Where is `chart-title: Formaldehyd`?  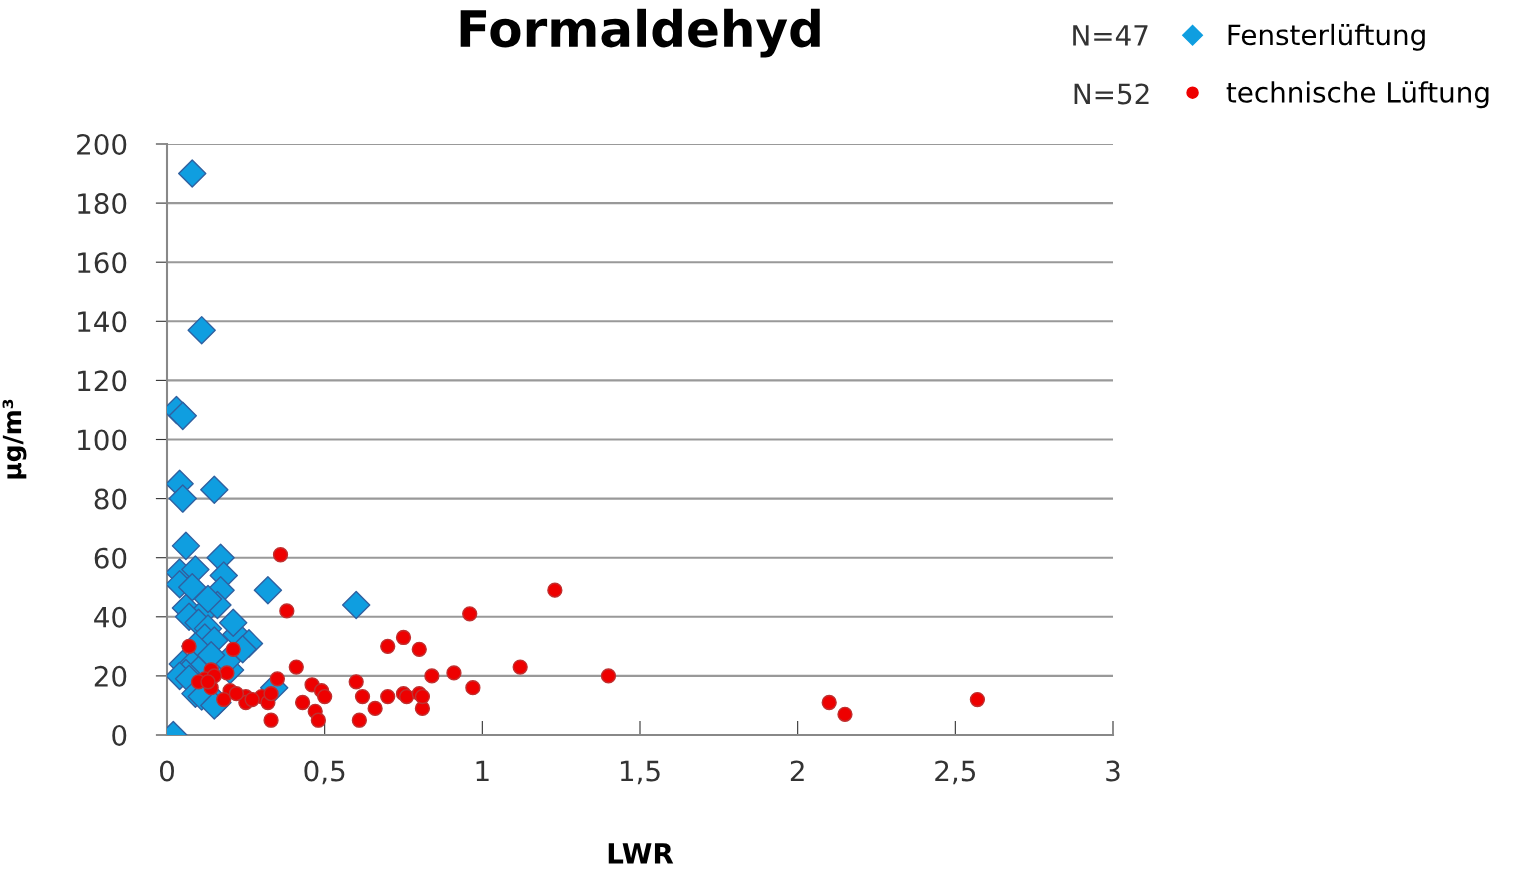 chart-title: Formaldehyd is located at coordinates (640, 33).